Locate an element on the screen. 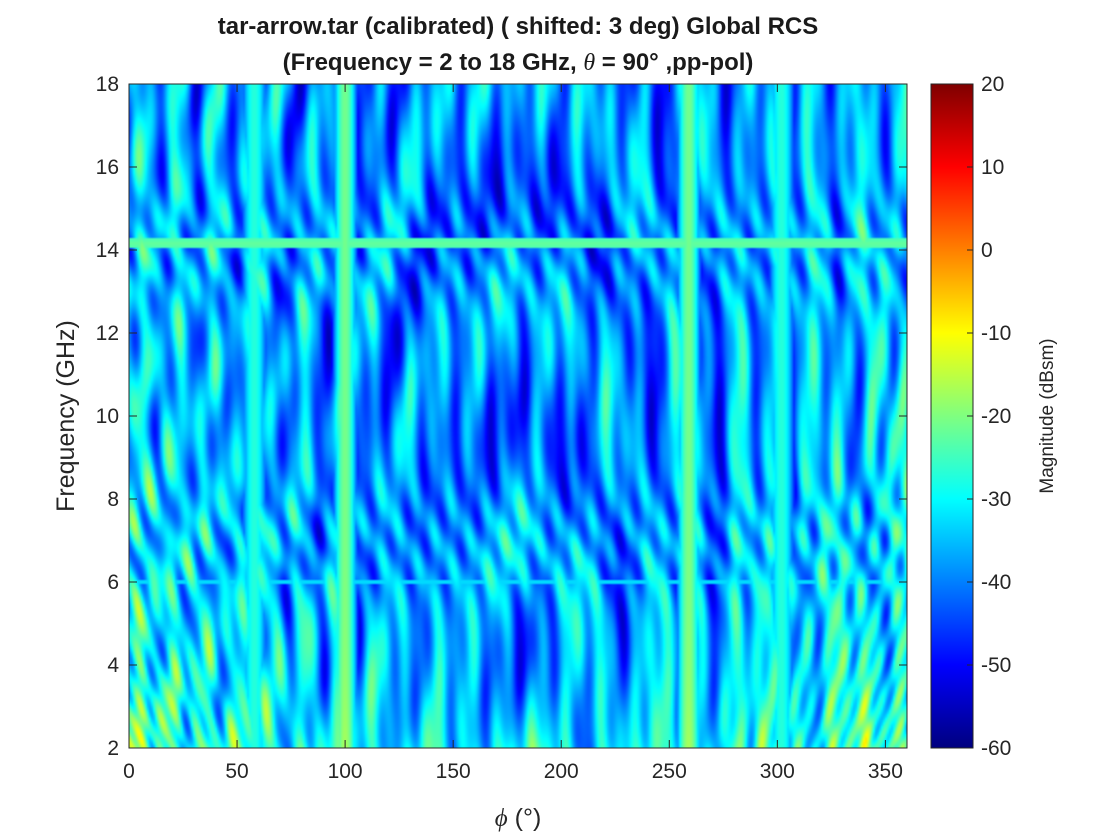  y-tick-label: 4 is located at coordinates (113, 665).